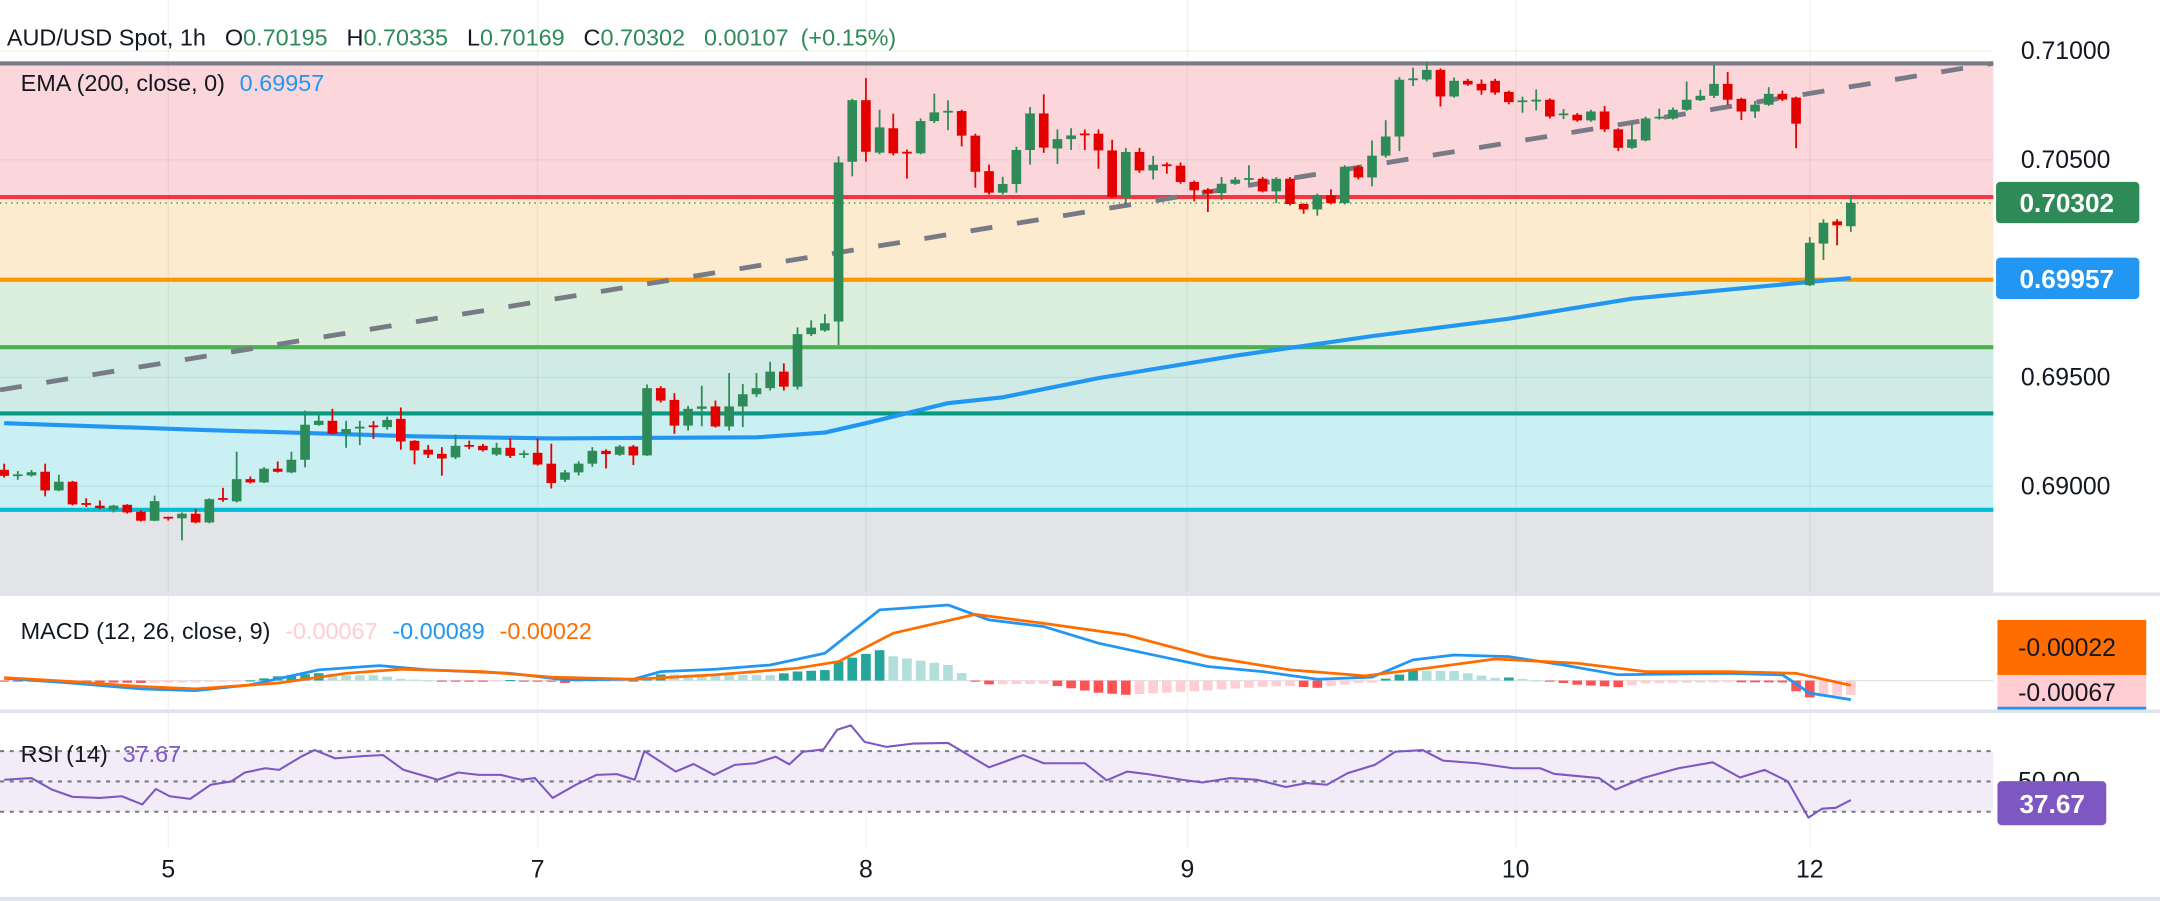 This screenshot has height=901, width=2160. I want to click on macd-signal-tag-bg, so click(2072, 647).